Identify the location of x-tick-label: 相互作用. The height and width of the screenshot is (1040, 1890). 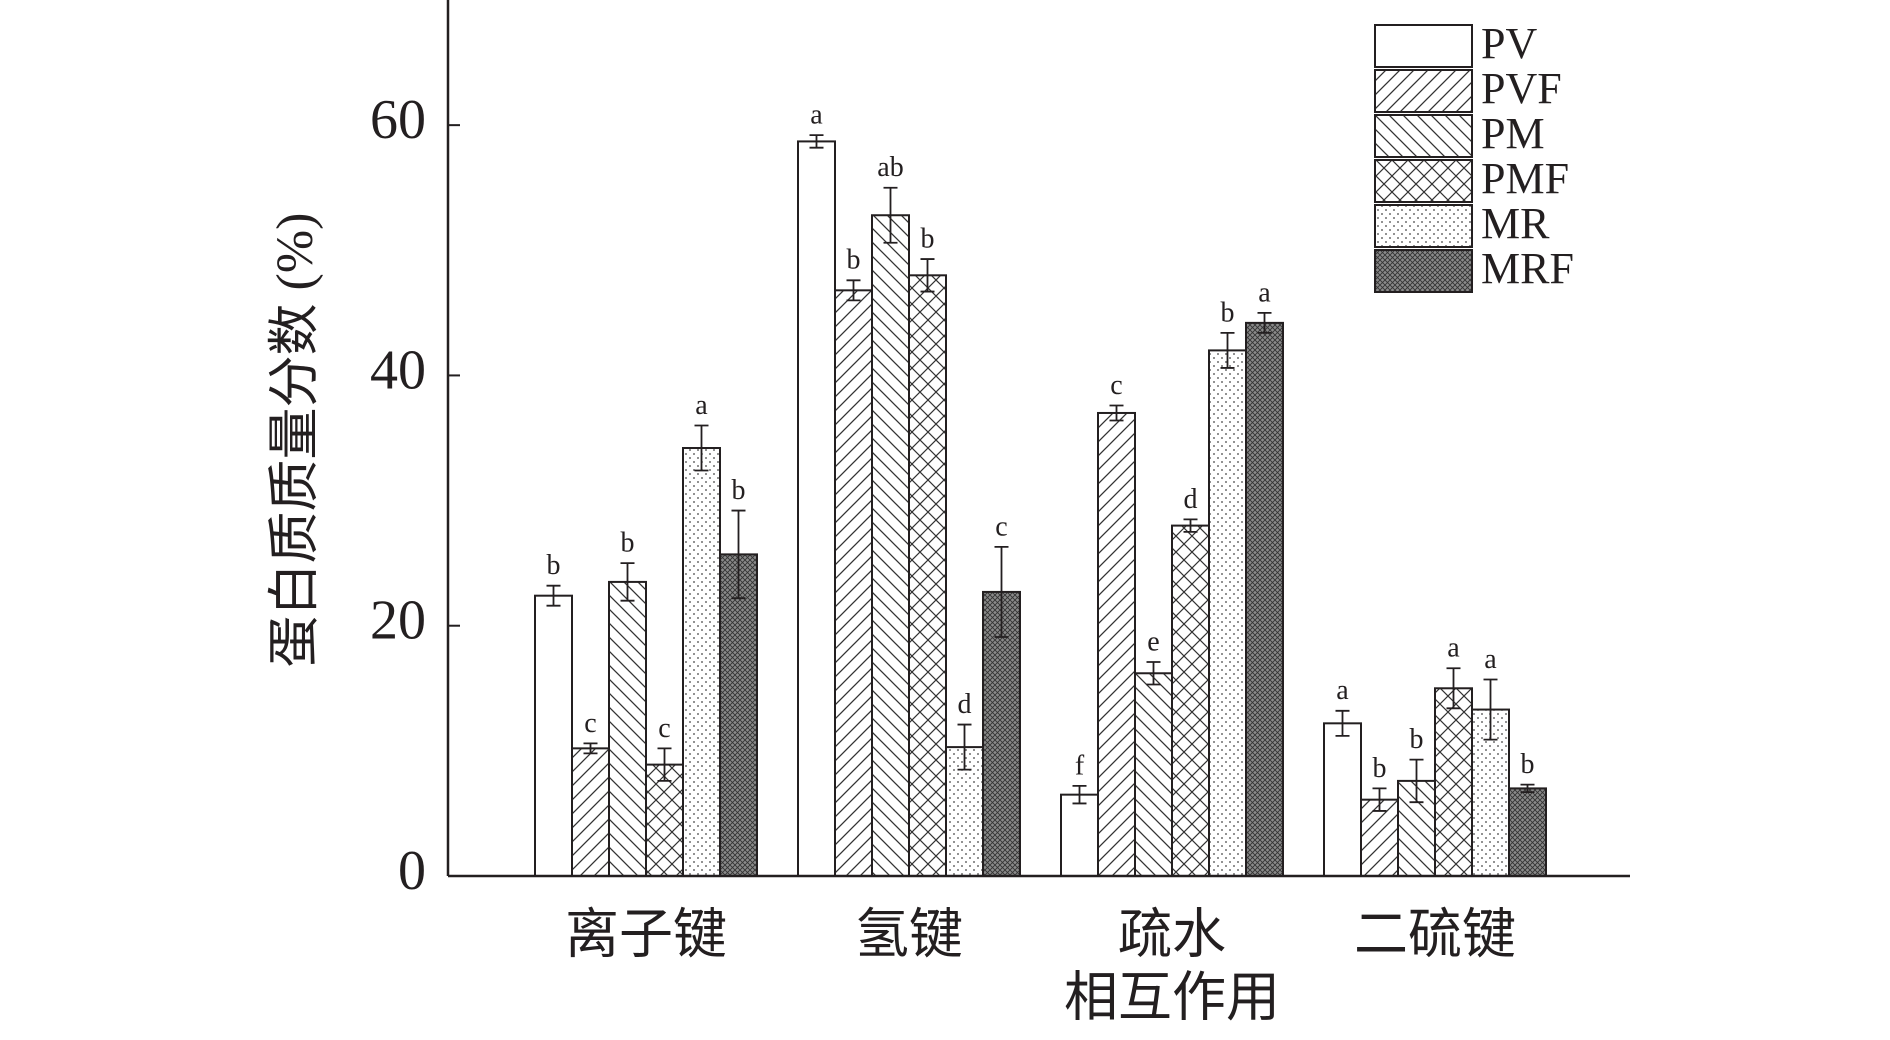
(1172, 997).